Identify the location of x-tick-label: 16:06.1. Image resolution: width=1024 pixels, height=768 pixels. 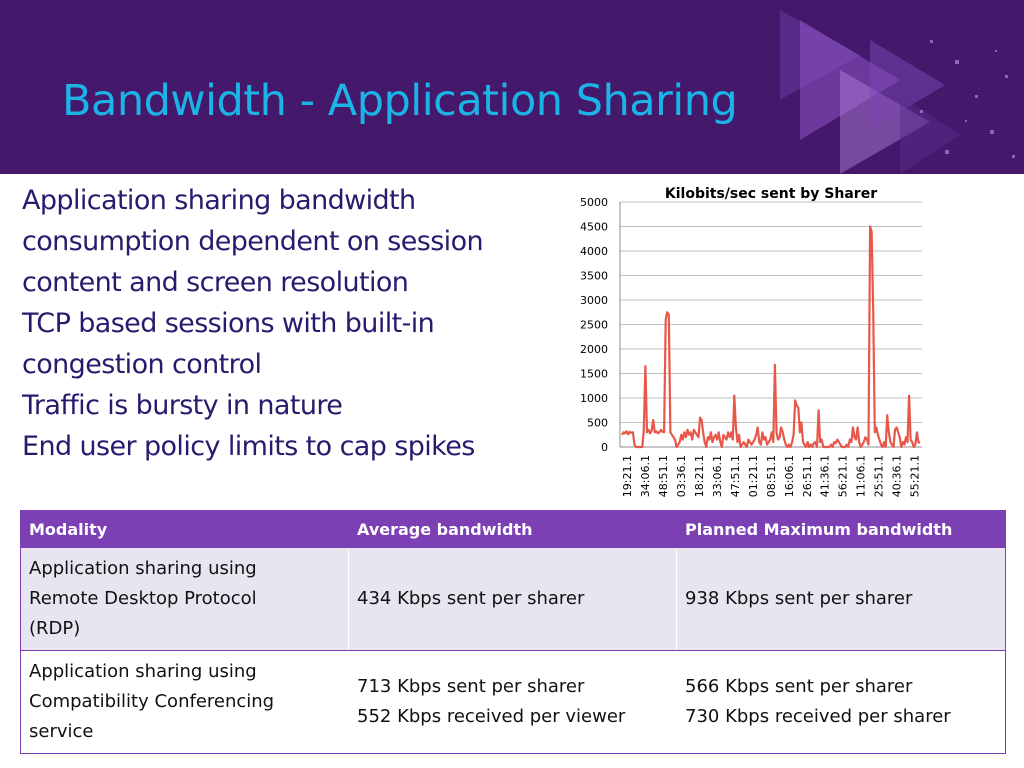
(789, 476).